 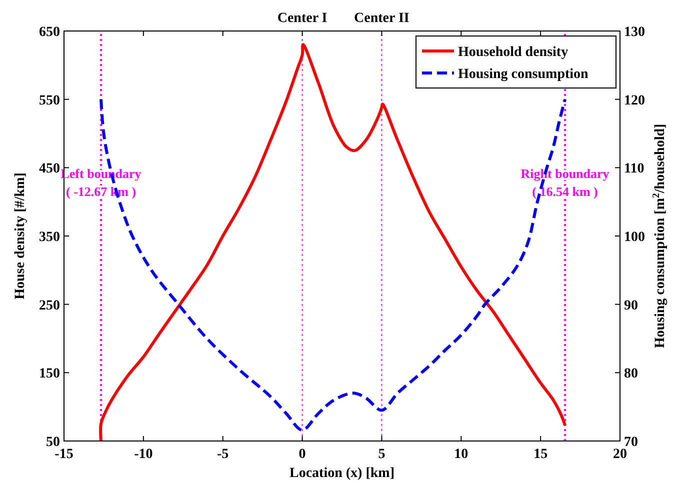 What do you see at coordinates (49, 169) in the screenshot?
I see `y-tick-label: 450` at bounding box center [49, 169].